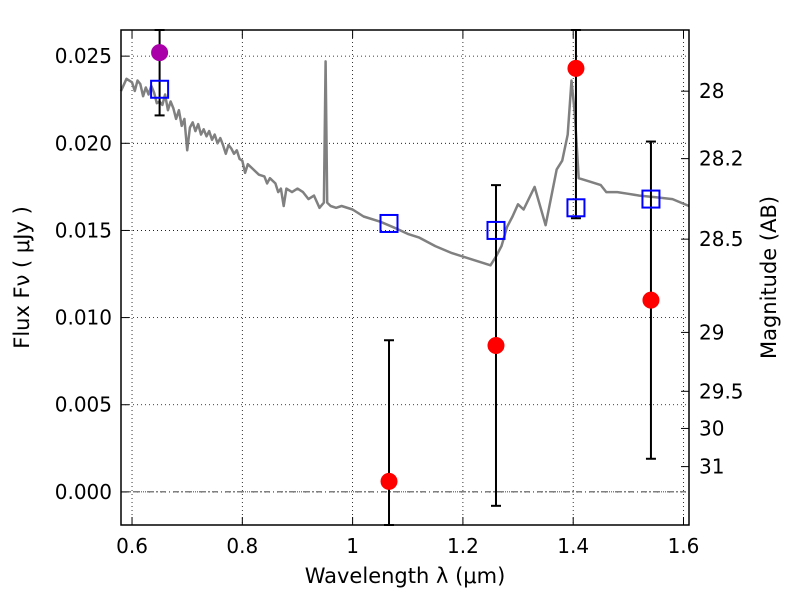 This screenshot has height=600, width=800. Describe the element at coordinates (352, 546) in the screenshot. I see `x-tick-label: 1` at that location.